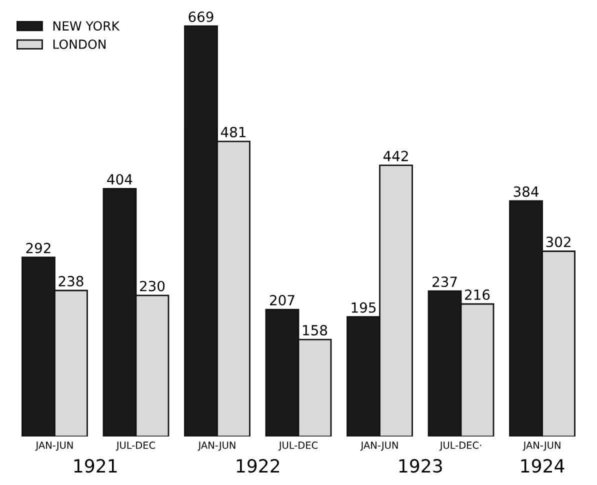  What do you see at coordinates (315, 330) in the screenshot?
I see `data-label: 158` at bounding box center [315, 330].